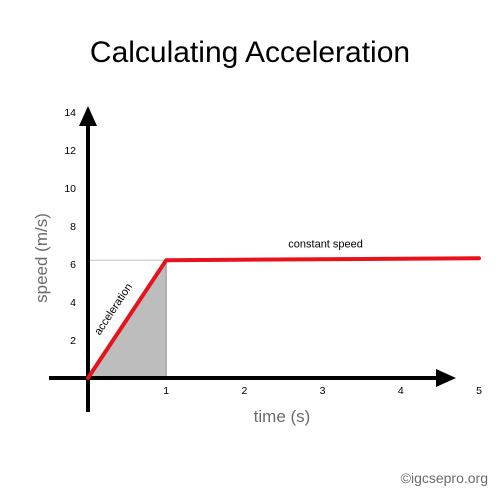 The image size is (500, 500). What do you see at coordinates (401, 391) in the screenshot?
I see `x-tick-label: 4` at bounding box center [401, 391].